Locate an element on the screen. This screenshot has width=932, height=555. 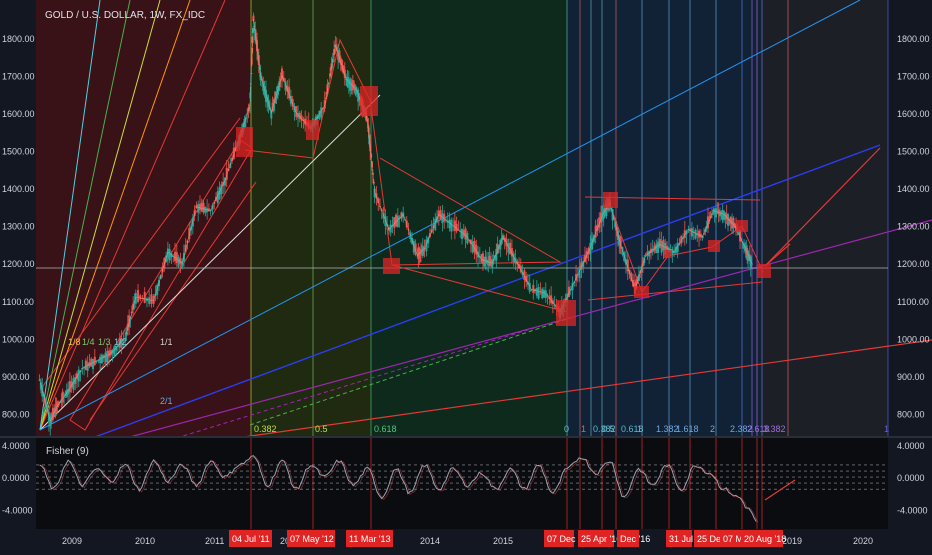
trend-green-dash is located at coordinates (410, 371).